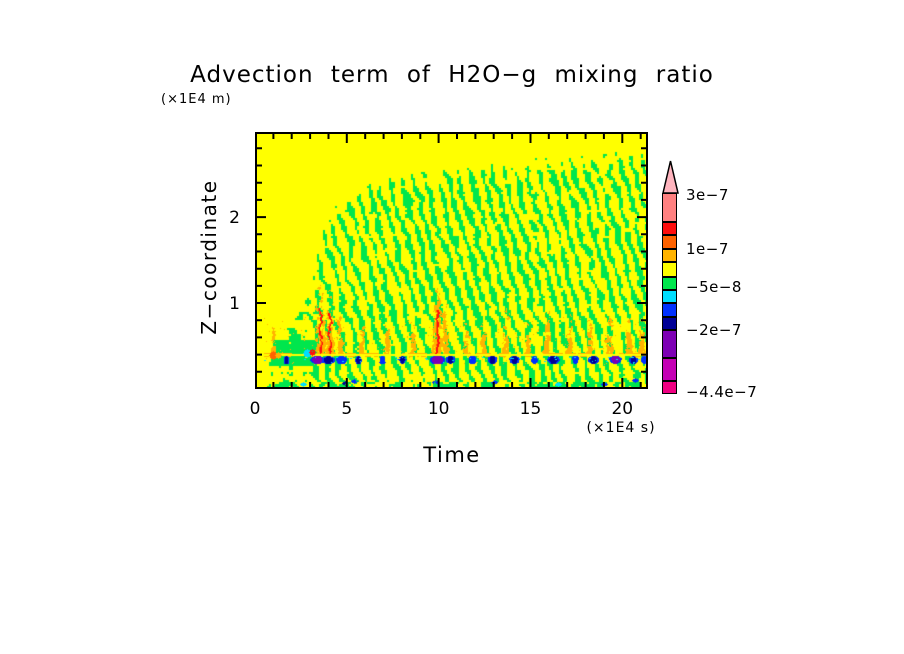 The image size is (904, 654). Describe the element at coordinates (669, 324) in the screenshot. I see `colorbar-segment-navy` at that location.